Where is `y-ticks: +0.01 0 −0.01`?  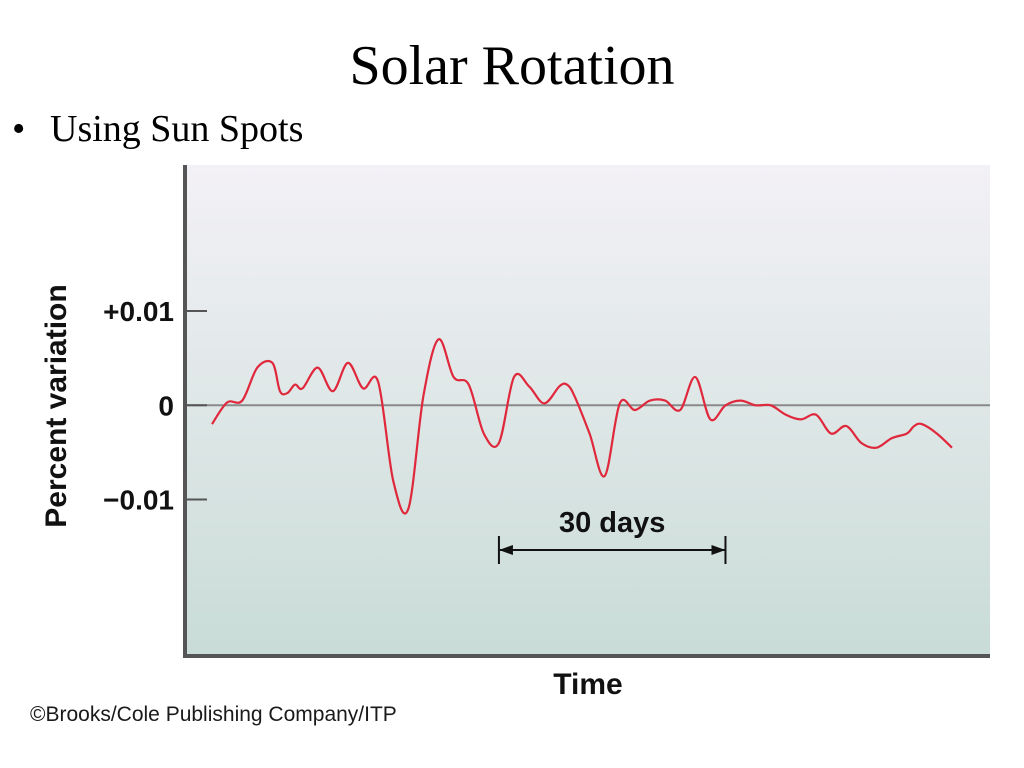 y-ticks: +0.01 0 −0.01 is located at coordinates (155, 406).